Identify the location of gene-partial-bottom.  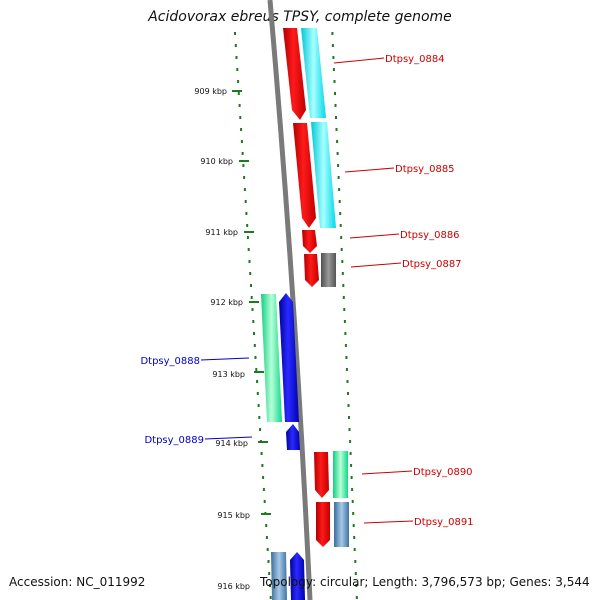
(297, 576).